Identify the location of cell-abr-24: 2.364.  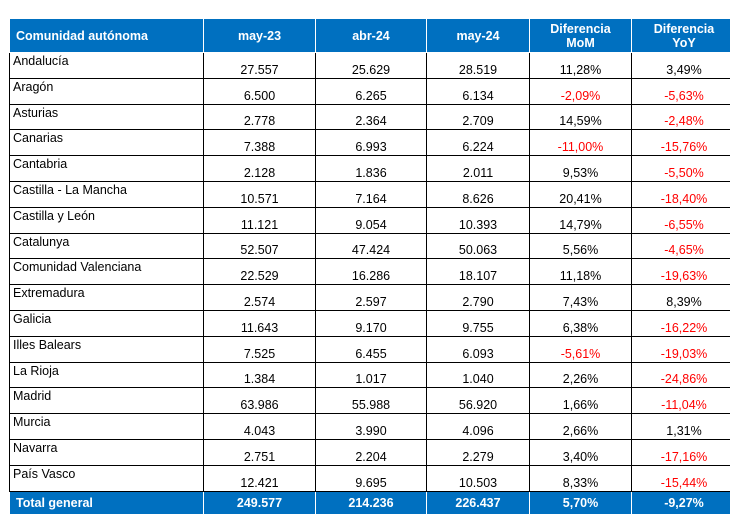
(371, 117).